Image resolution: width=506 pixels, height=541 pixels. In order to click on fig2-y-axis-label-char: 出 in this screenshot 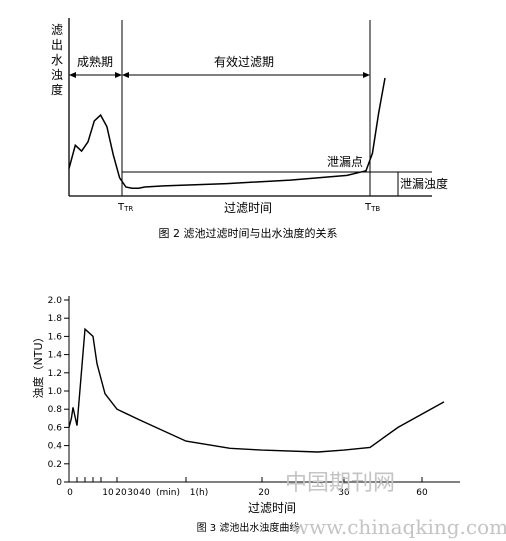, I will do `click(57, 45)`.